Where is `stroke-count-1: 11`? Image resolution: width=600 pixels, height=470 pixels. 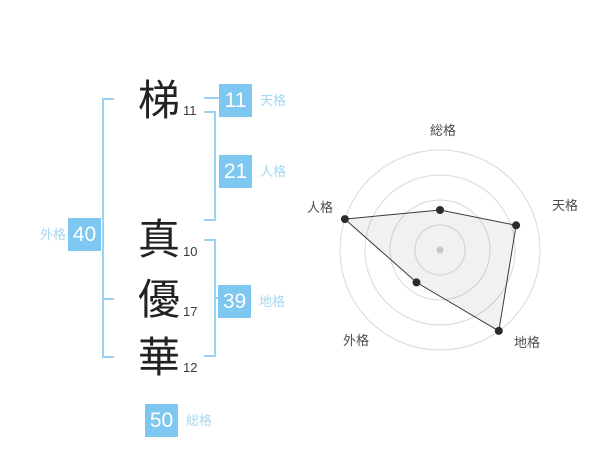 stroke-count-1: 11 is located at coordinates (190, 110).